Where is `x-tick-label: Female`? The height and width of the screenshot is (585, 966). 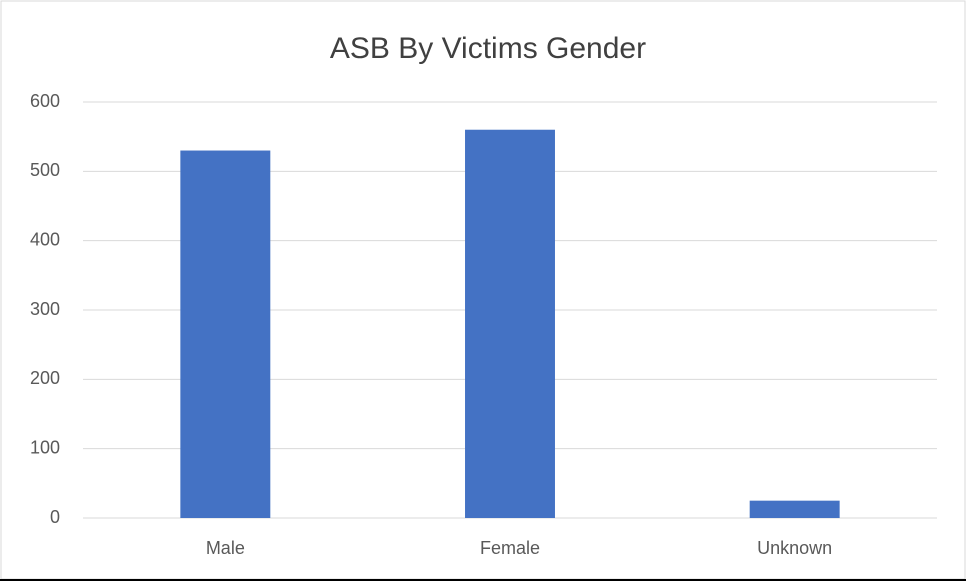
x-tick-label: Female is located at coordinates (510, 548).